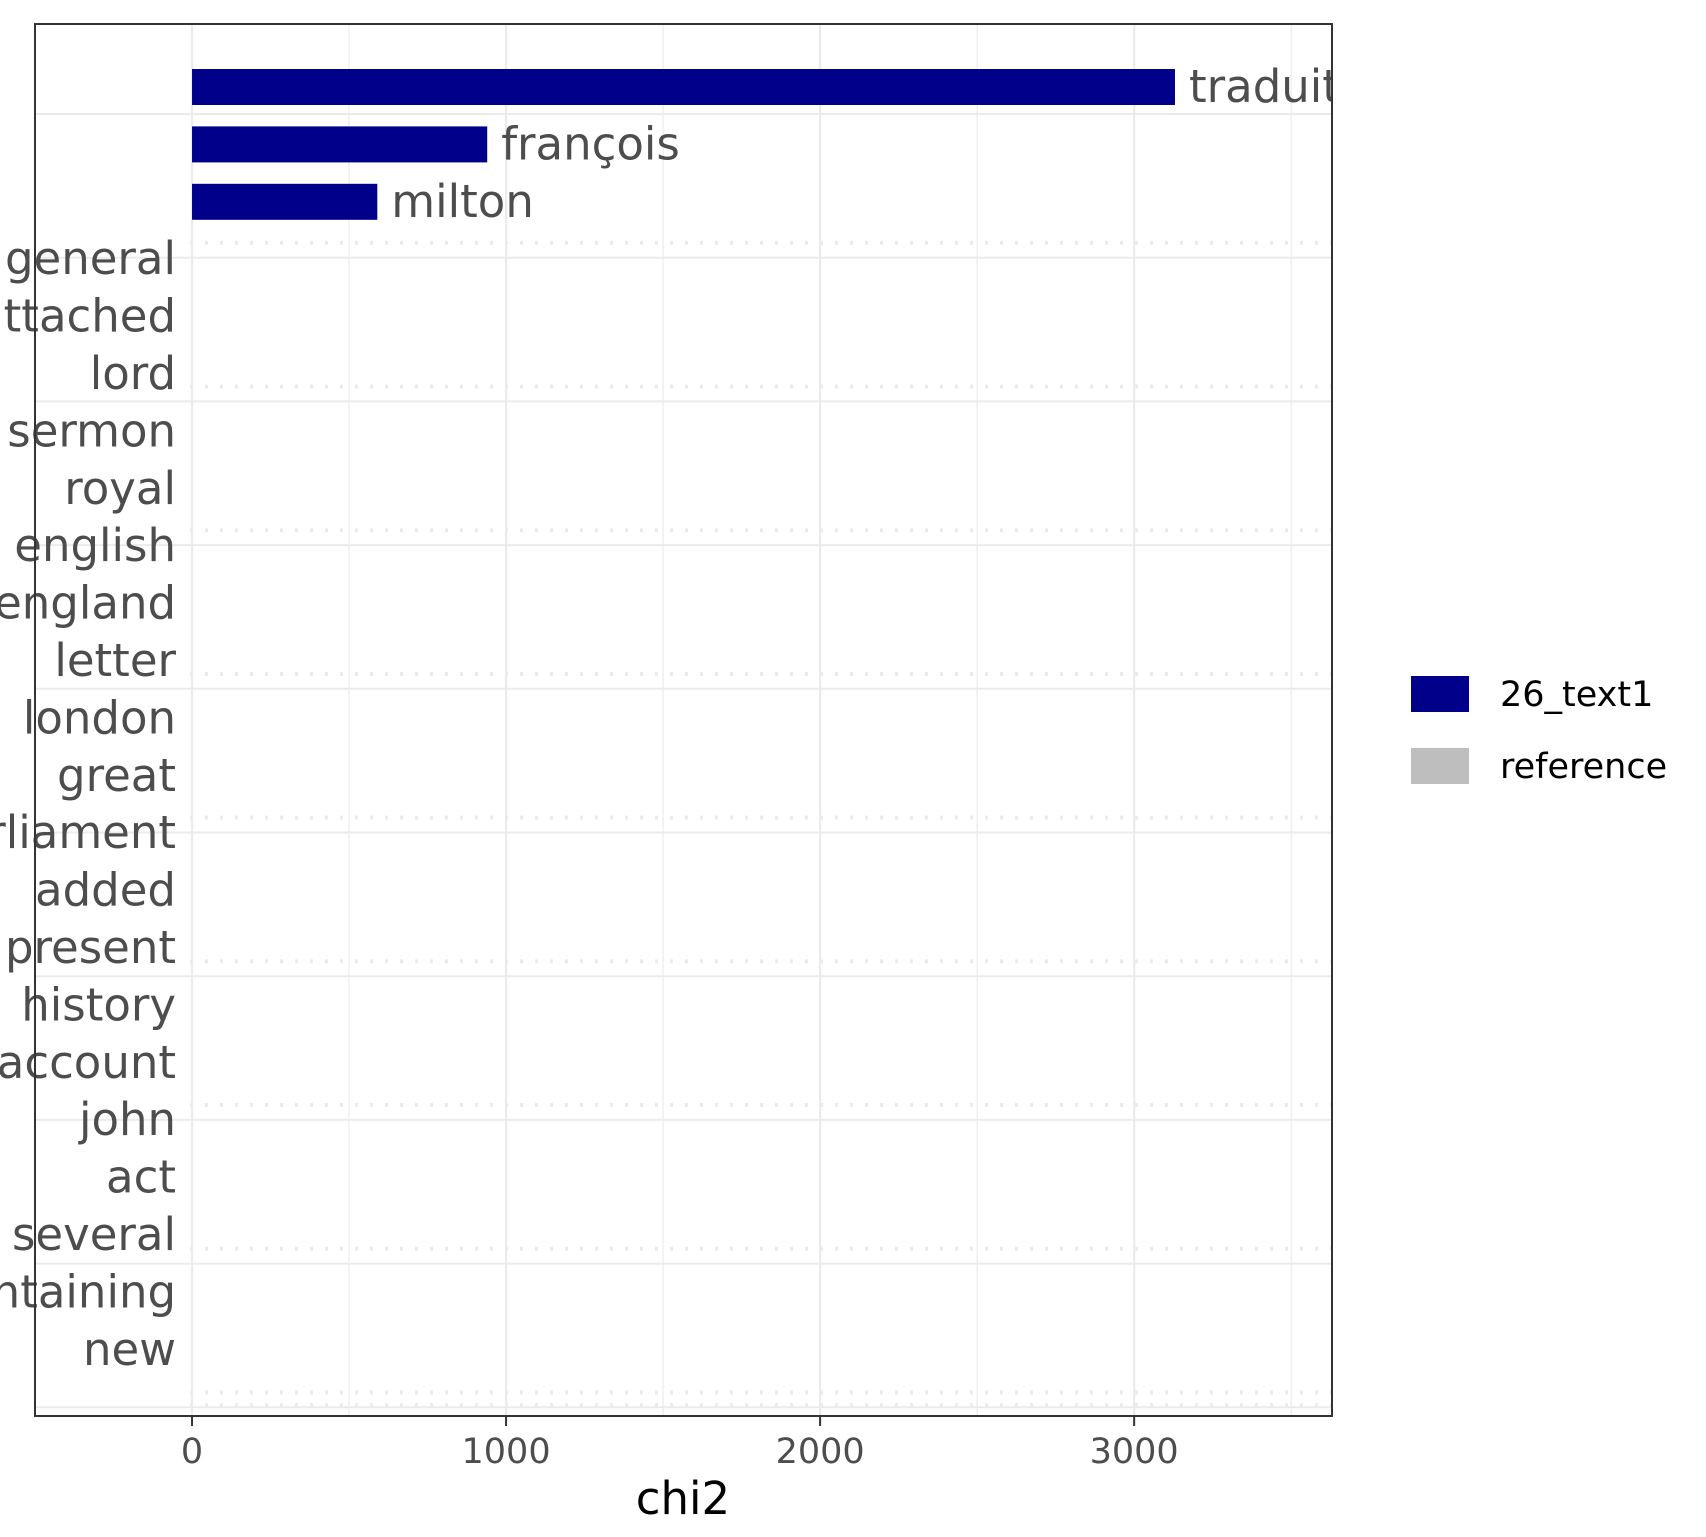 The width and height of the screenshot is (1706, 1537). Describe the element at coordinates (683, 1498) in the screenshot. I see `x-axis-title: chi2` at that location.